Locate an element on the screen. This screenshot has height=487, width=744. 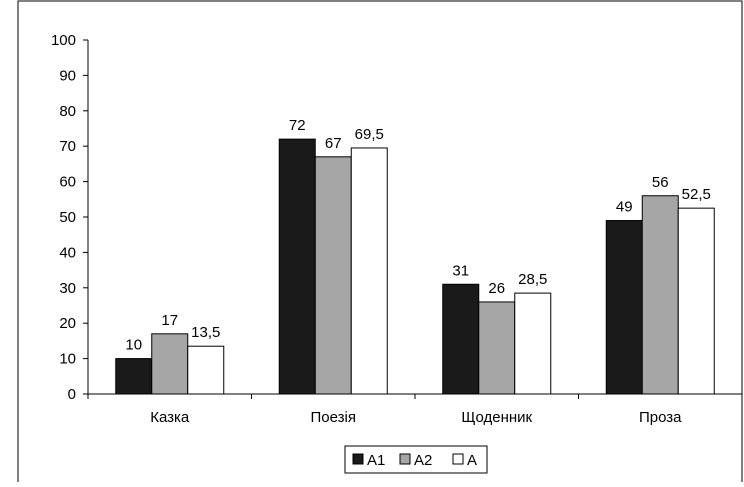
data-label: 49 is located at coordinates (624, 207).